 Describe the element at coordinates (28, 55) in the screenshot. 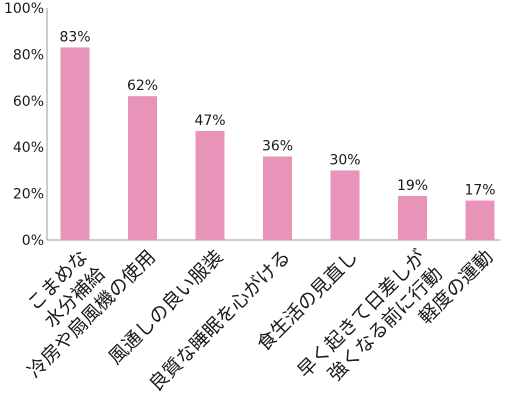

I see `y-tick-label: 80%` at that location.